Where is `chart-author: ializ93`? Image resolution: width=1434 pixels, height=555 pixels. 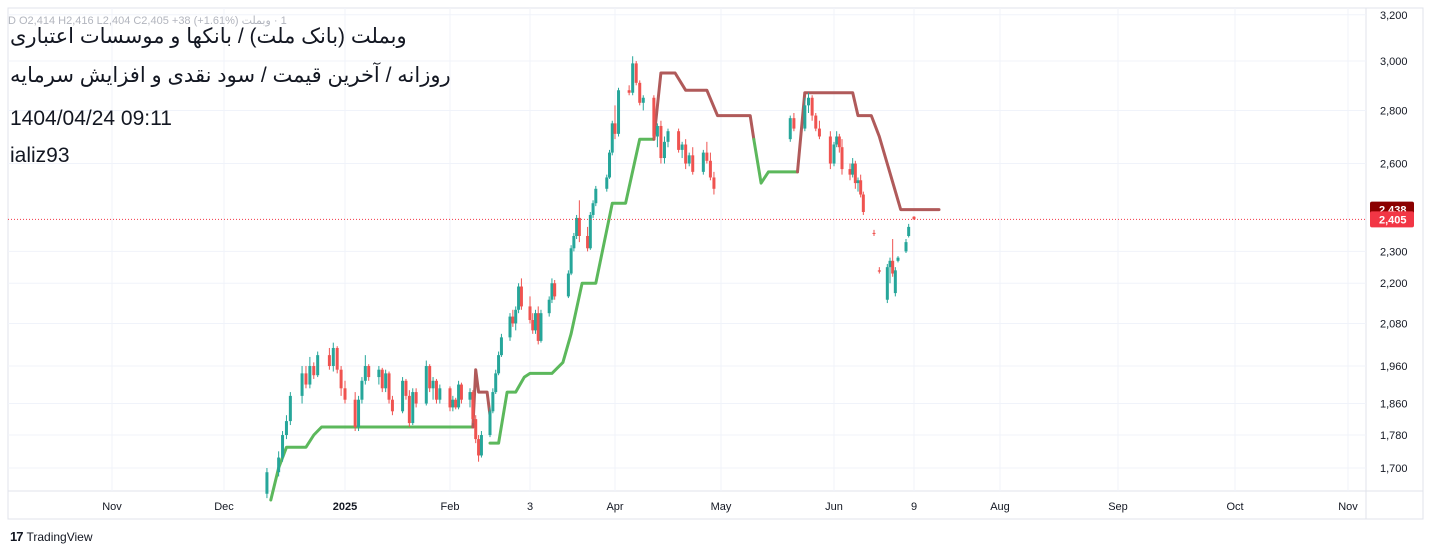
chart-author: ializ93 is located at coordinates (40, 155).